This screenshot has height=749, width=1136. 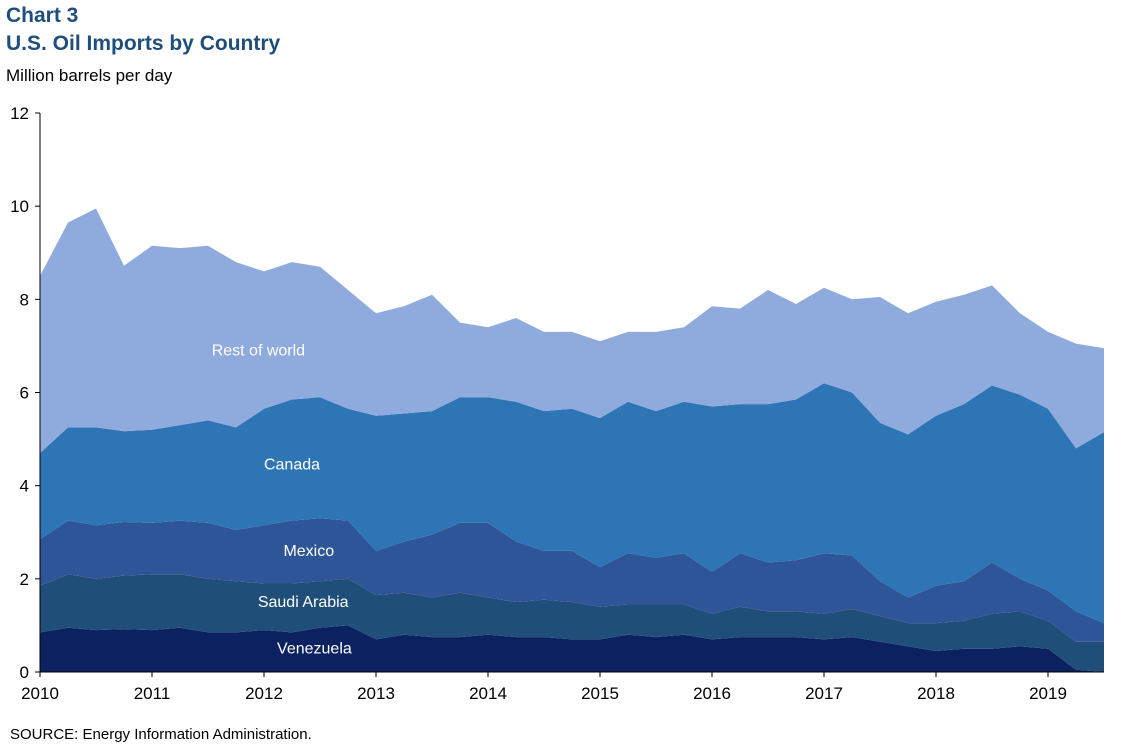 I want to click on y-tick-label: 8, so click(x=24, y=299).